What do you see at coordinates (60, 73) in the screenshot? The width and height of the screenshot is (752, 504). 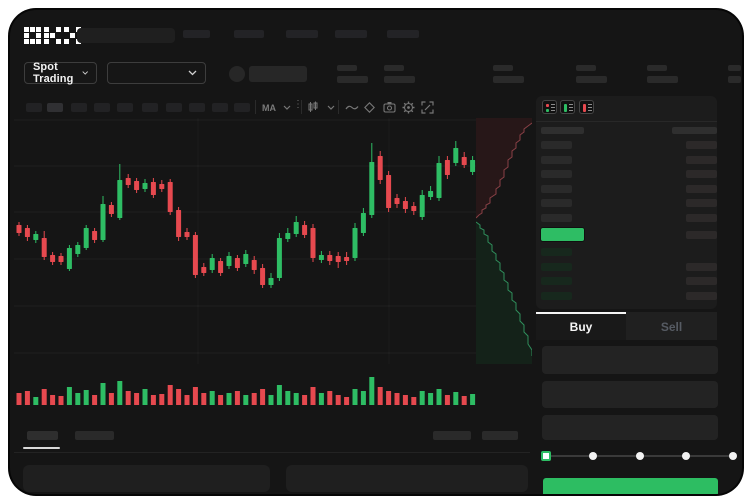 I see `market-type-dropdown: Spot Trading` at bounding box center [60, 73].